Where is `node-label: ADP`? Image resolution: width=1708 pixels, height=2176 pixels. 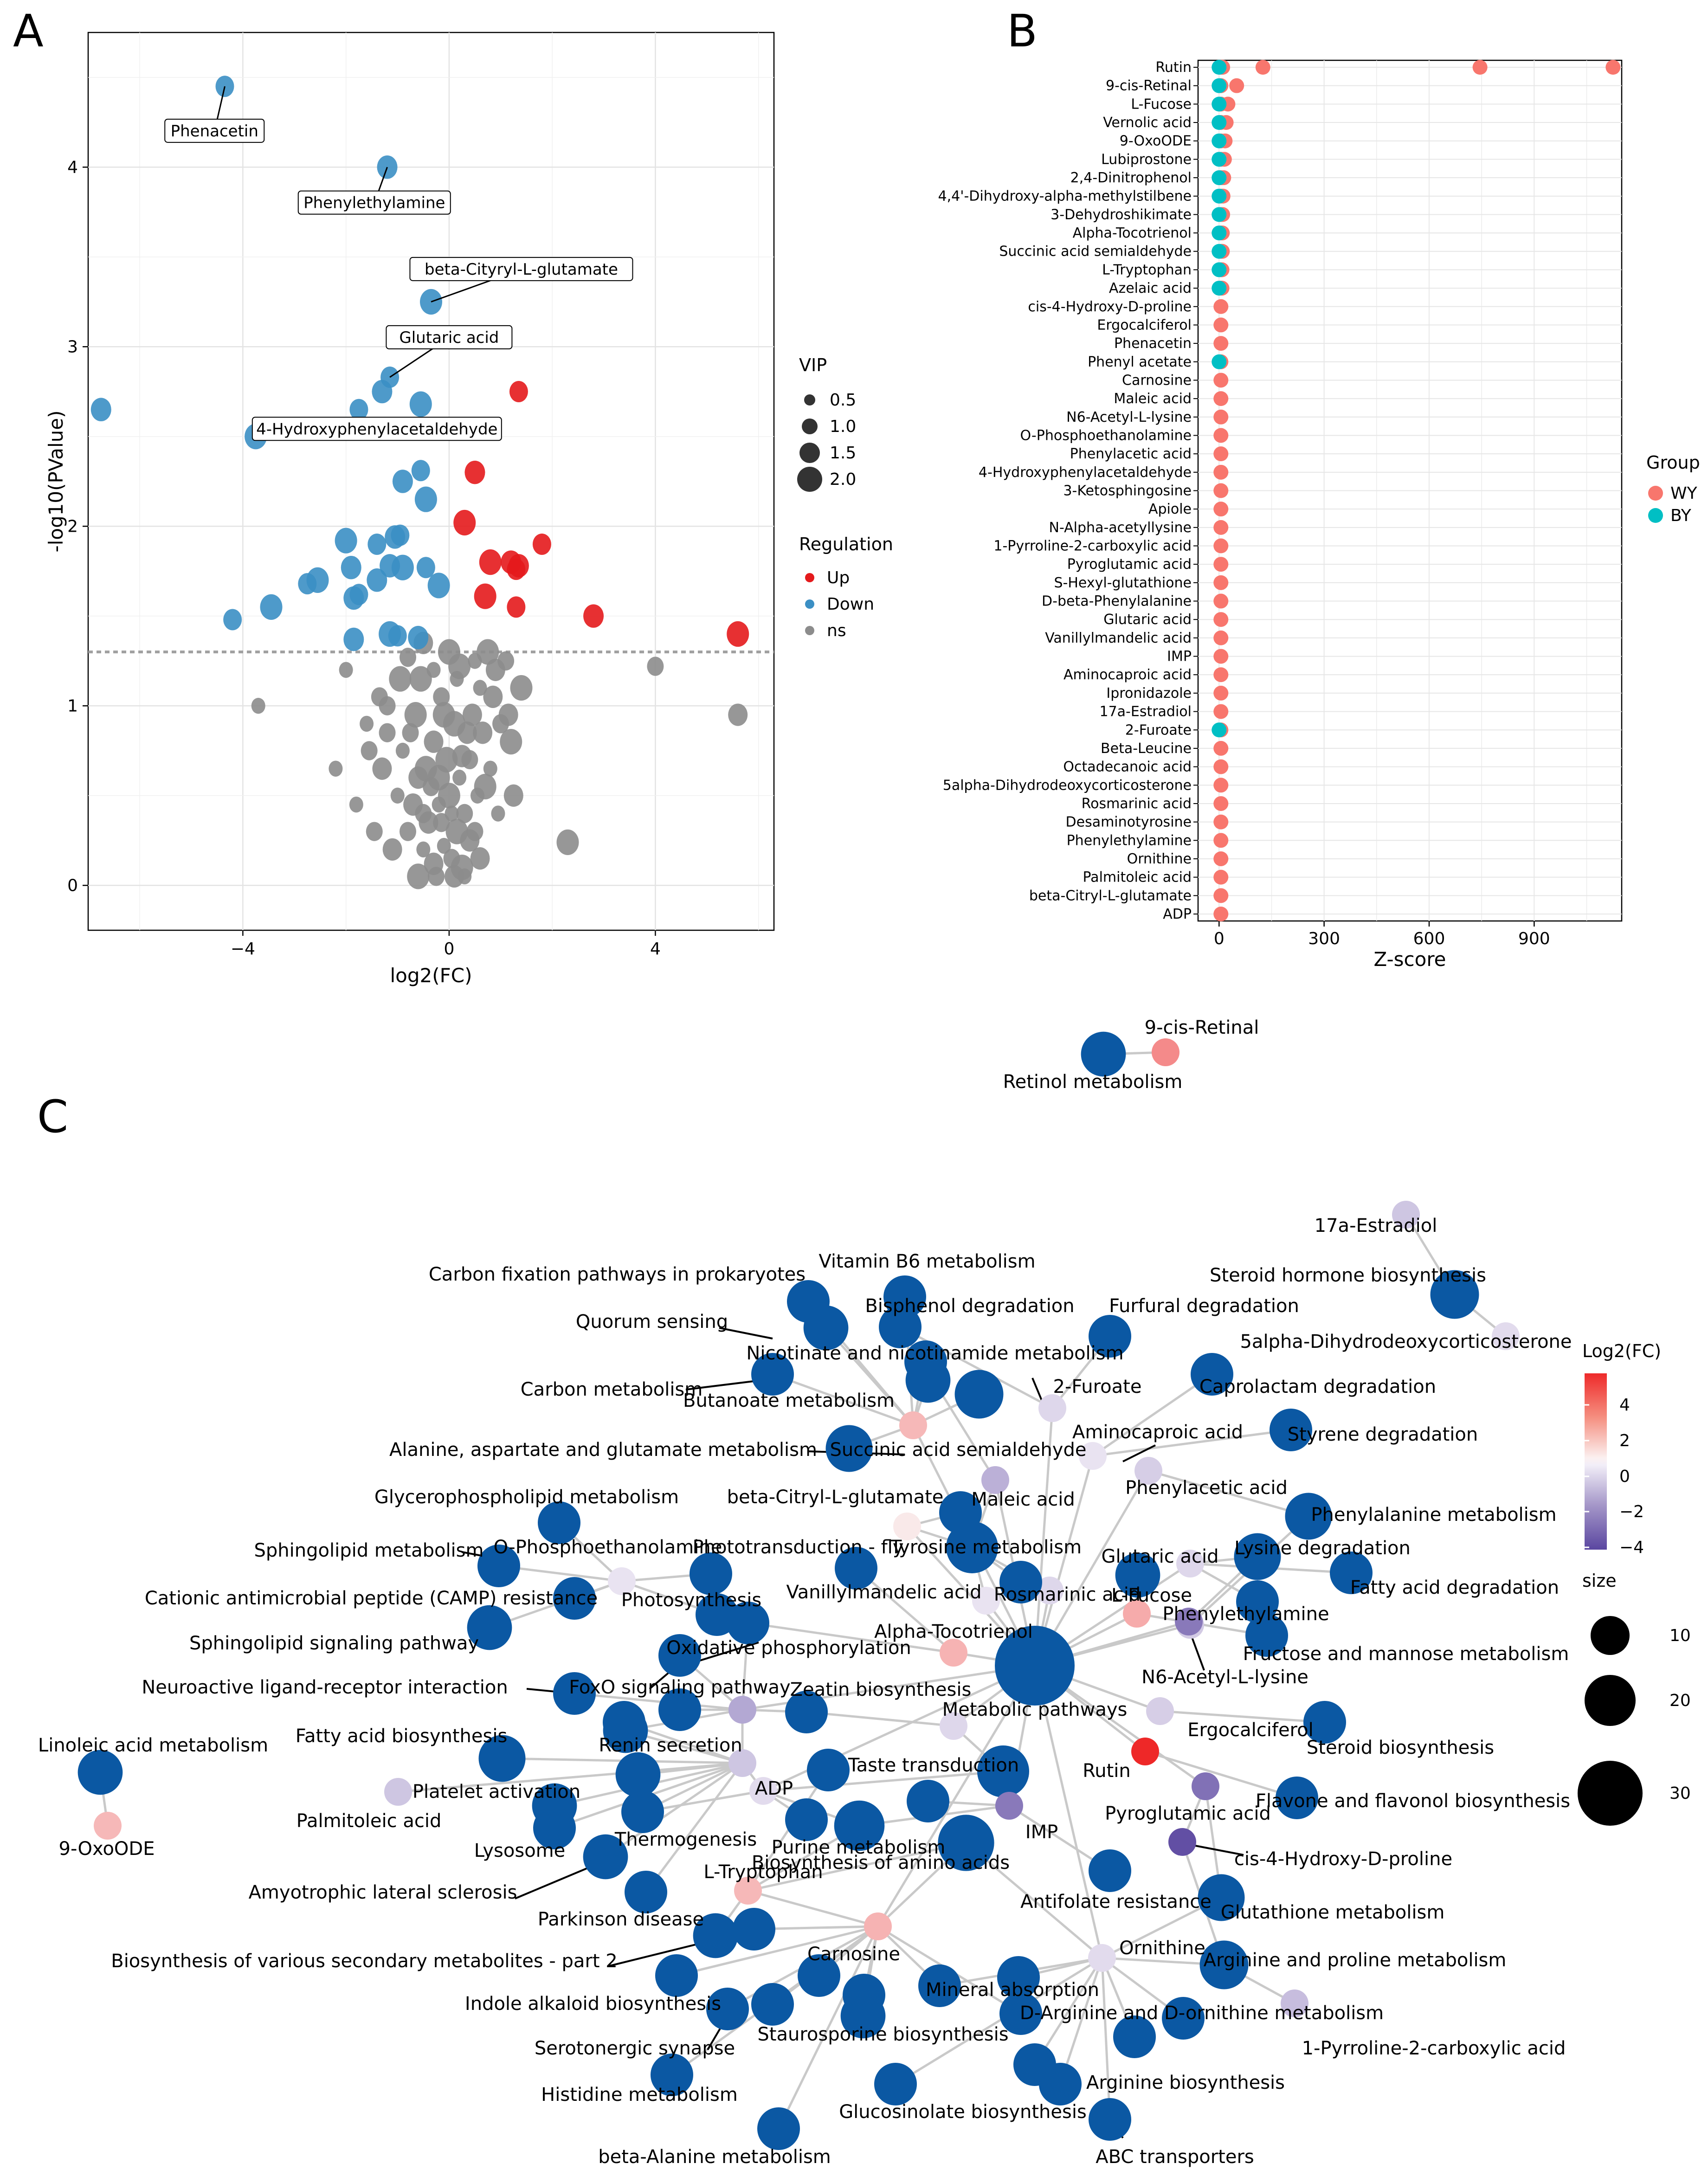 node-label: ADP is located at coordinates (774, 1788).